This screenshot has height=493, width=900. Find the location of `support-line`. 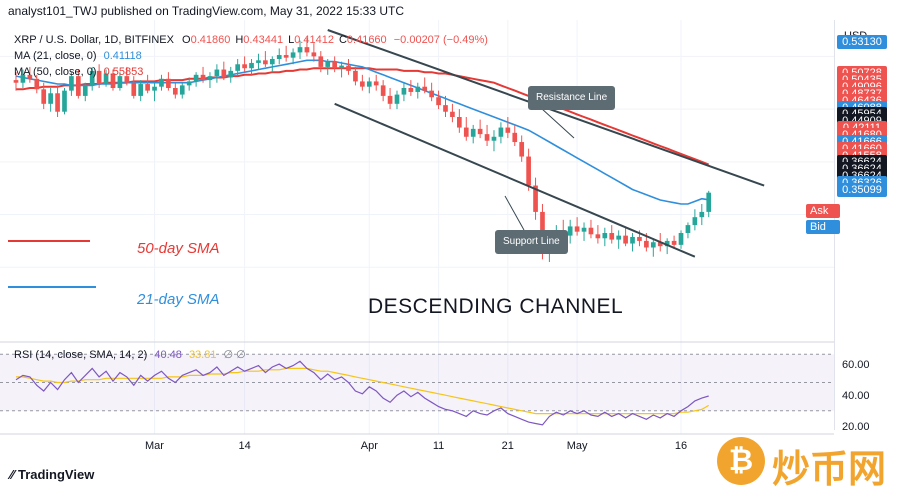

support-line is located at coordinates (515, 180).